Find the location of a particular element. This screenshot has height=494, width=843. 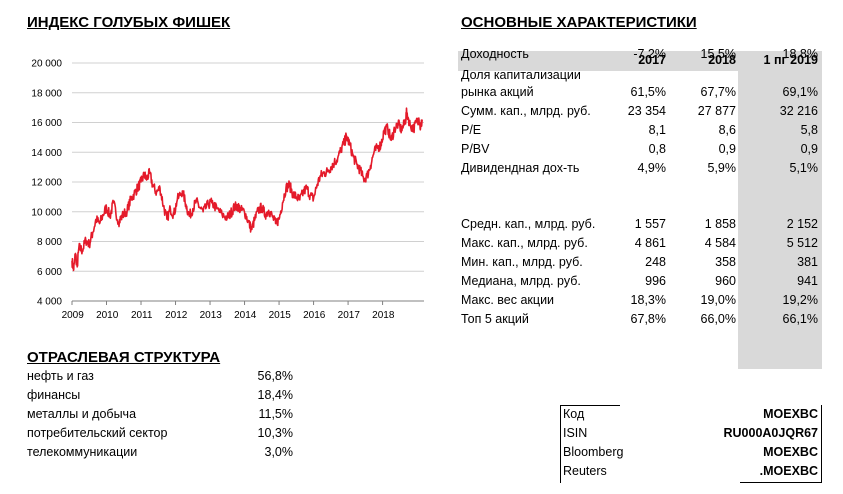

row-value: 4 861 is located at coordinates (650, 243).